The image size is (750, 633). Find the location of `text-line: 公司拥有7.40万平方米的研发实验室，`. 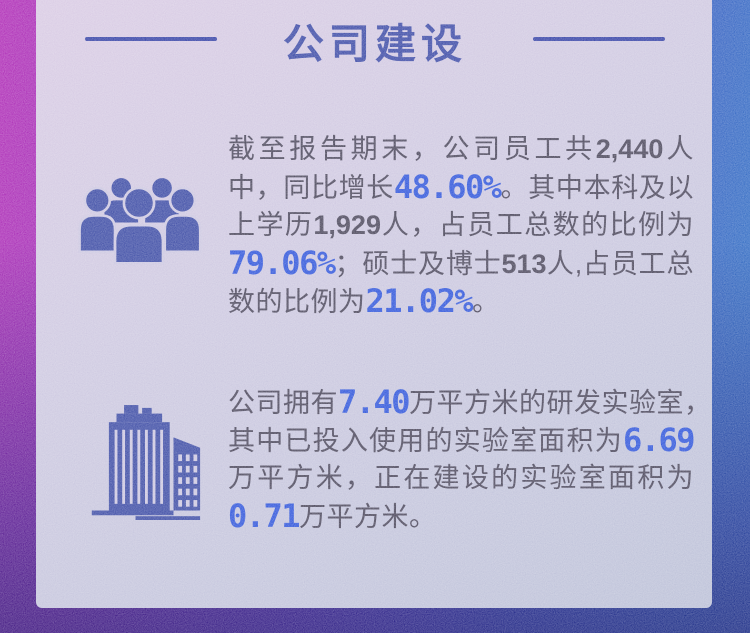

text-line: 公司拥有7.40万平方米的研发实验室， is located at coordinates (469, 402).